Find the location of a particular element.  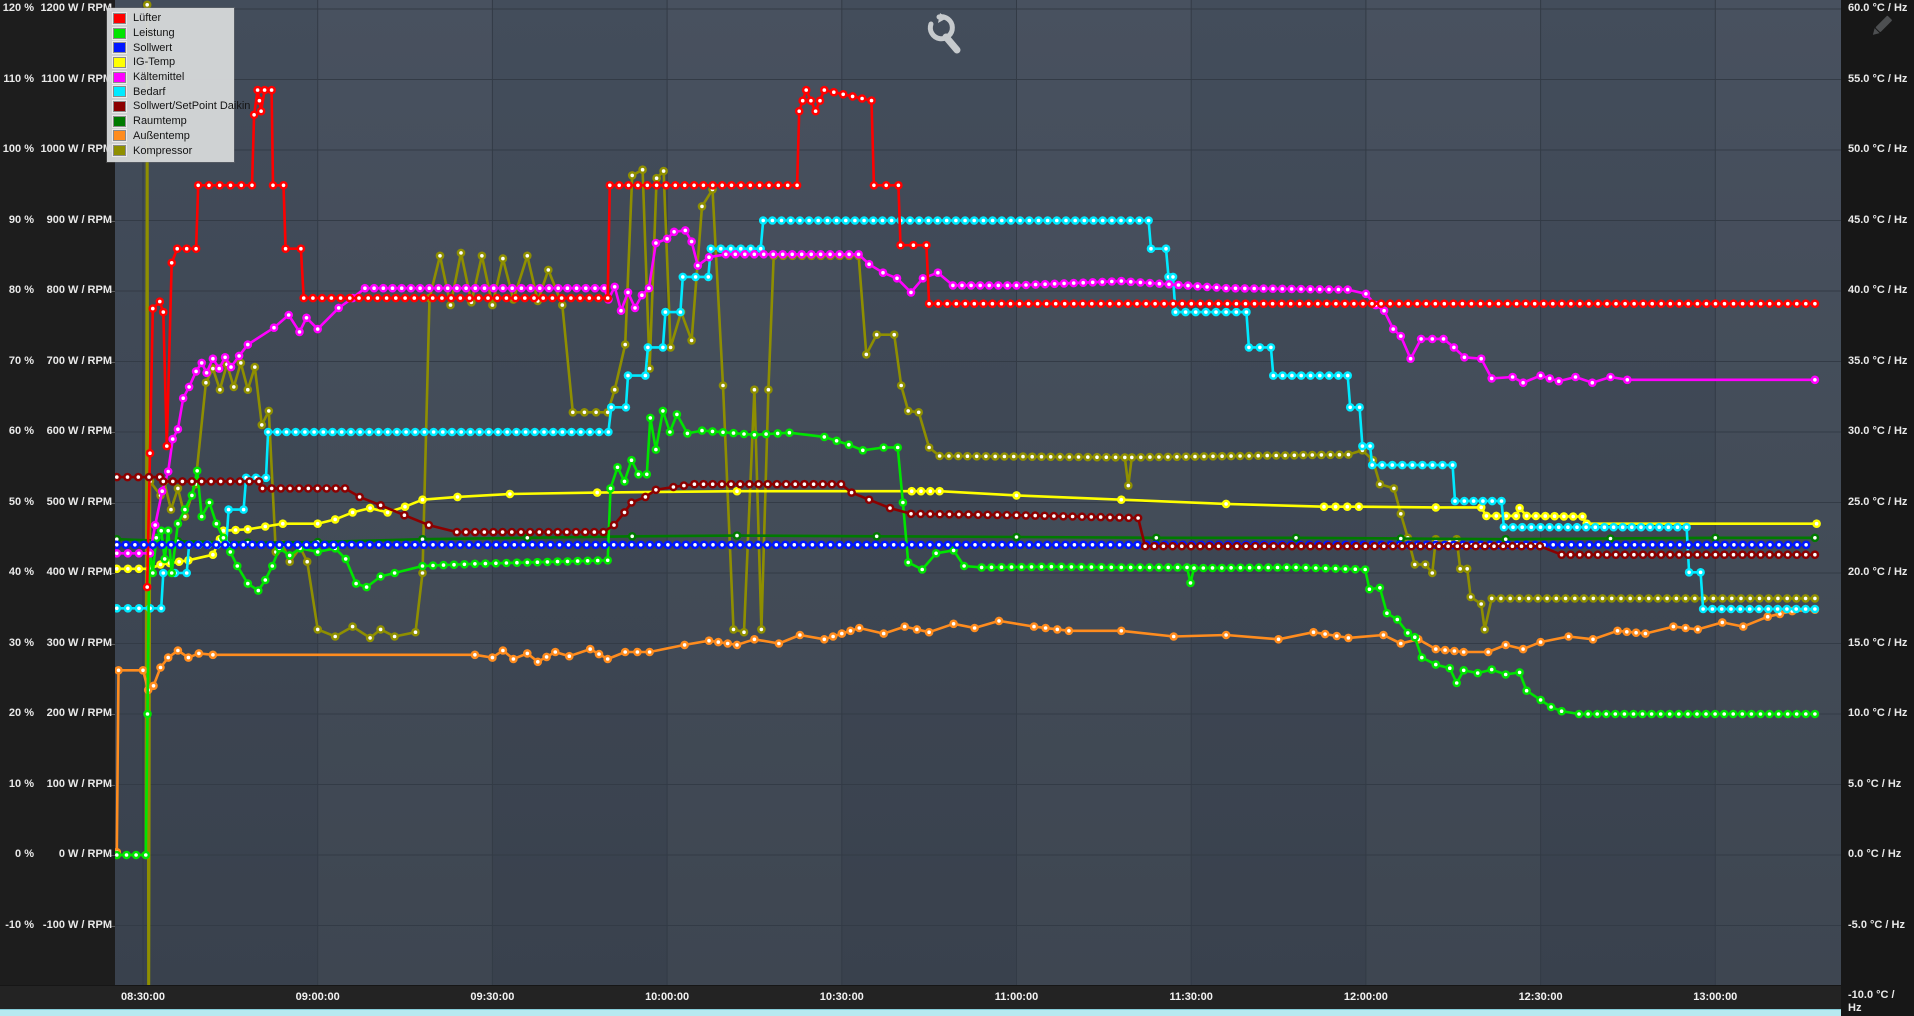

pencil-icon is located at coordinates (1882, 25).